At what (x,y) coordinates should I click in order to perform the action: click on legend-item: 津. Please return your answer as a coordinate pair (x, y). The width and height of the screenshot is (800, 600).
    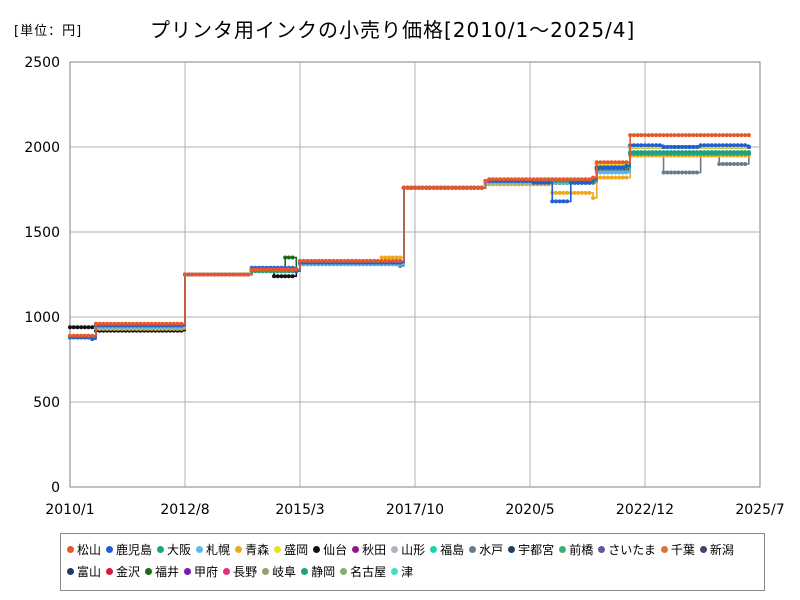
    Looking at the image, I should click on (402, 572).